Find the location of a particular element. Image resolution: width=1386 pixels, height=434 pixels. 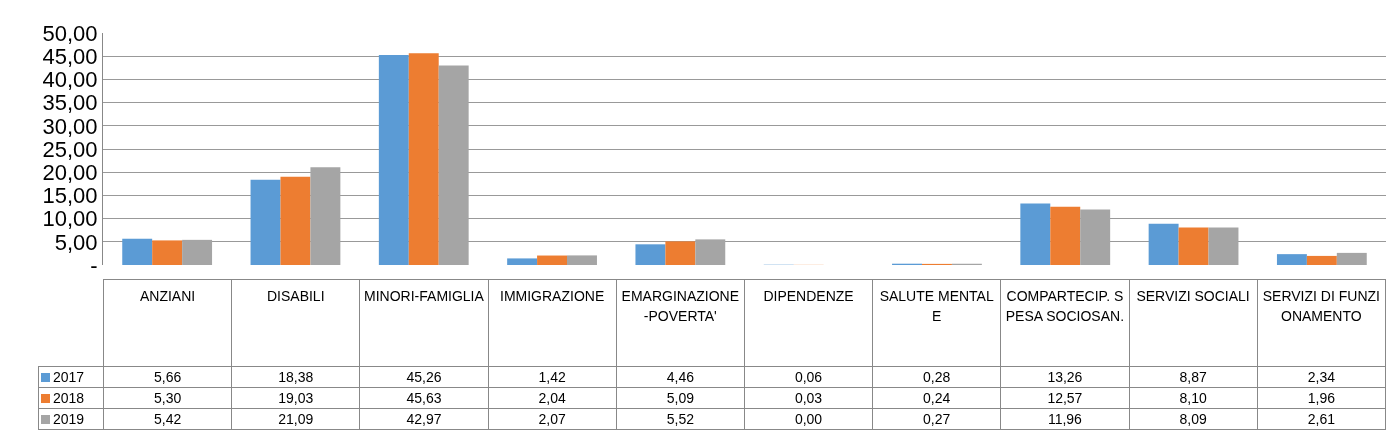

y-tick-label: 35,00 is located at coordinates (70, 103).